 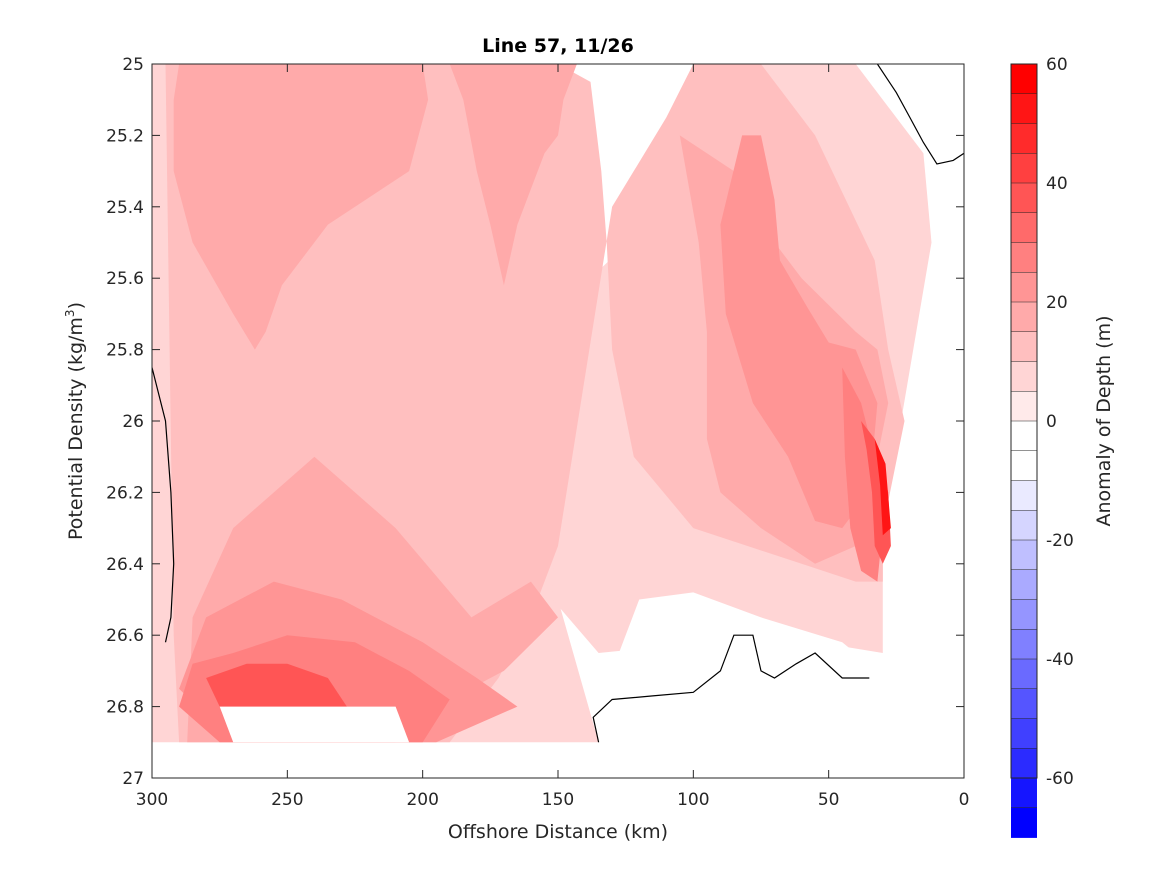 What do you see at coordinates (133, 65) in the screenshot?
I see `y-tick-label: 25` at bounding box center [133, 65].